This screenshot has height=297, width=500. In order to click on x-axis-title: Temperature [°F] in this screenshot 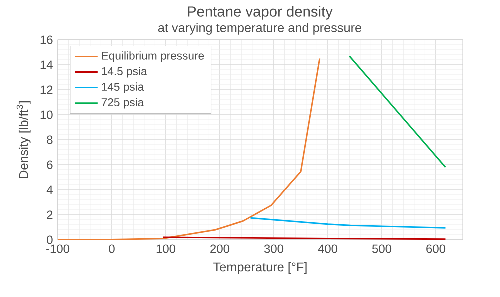, I will do `click(260, 268)`.